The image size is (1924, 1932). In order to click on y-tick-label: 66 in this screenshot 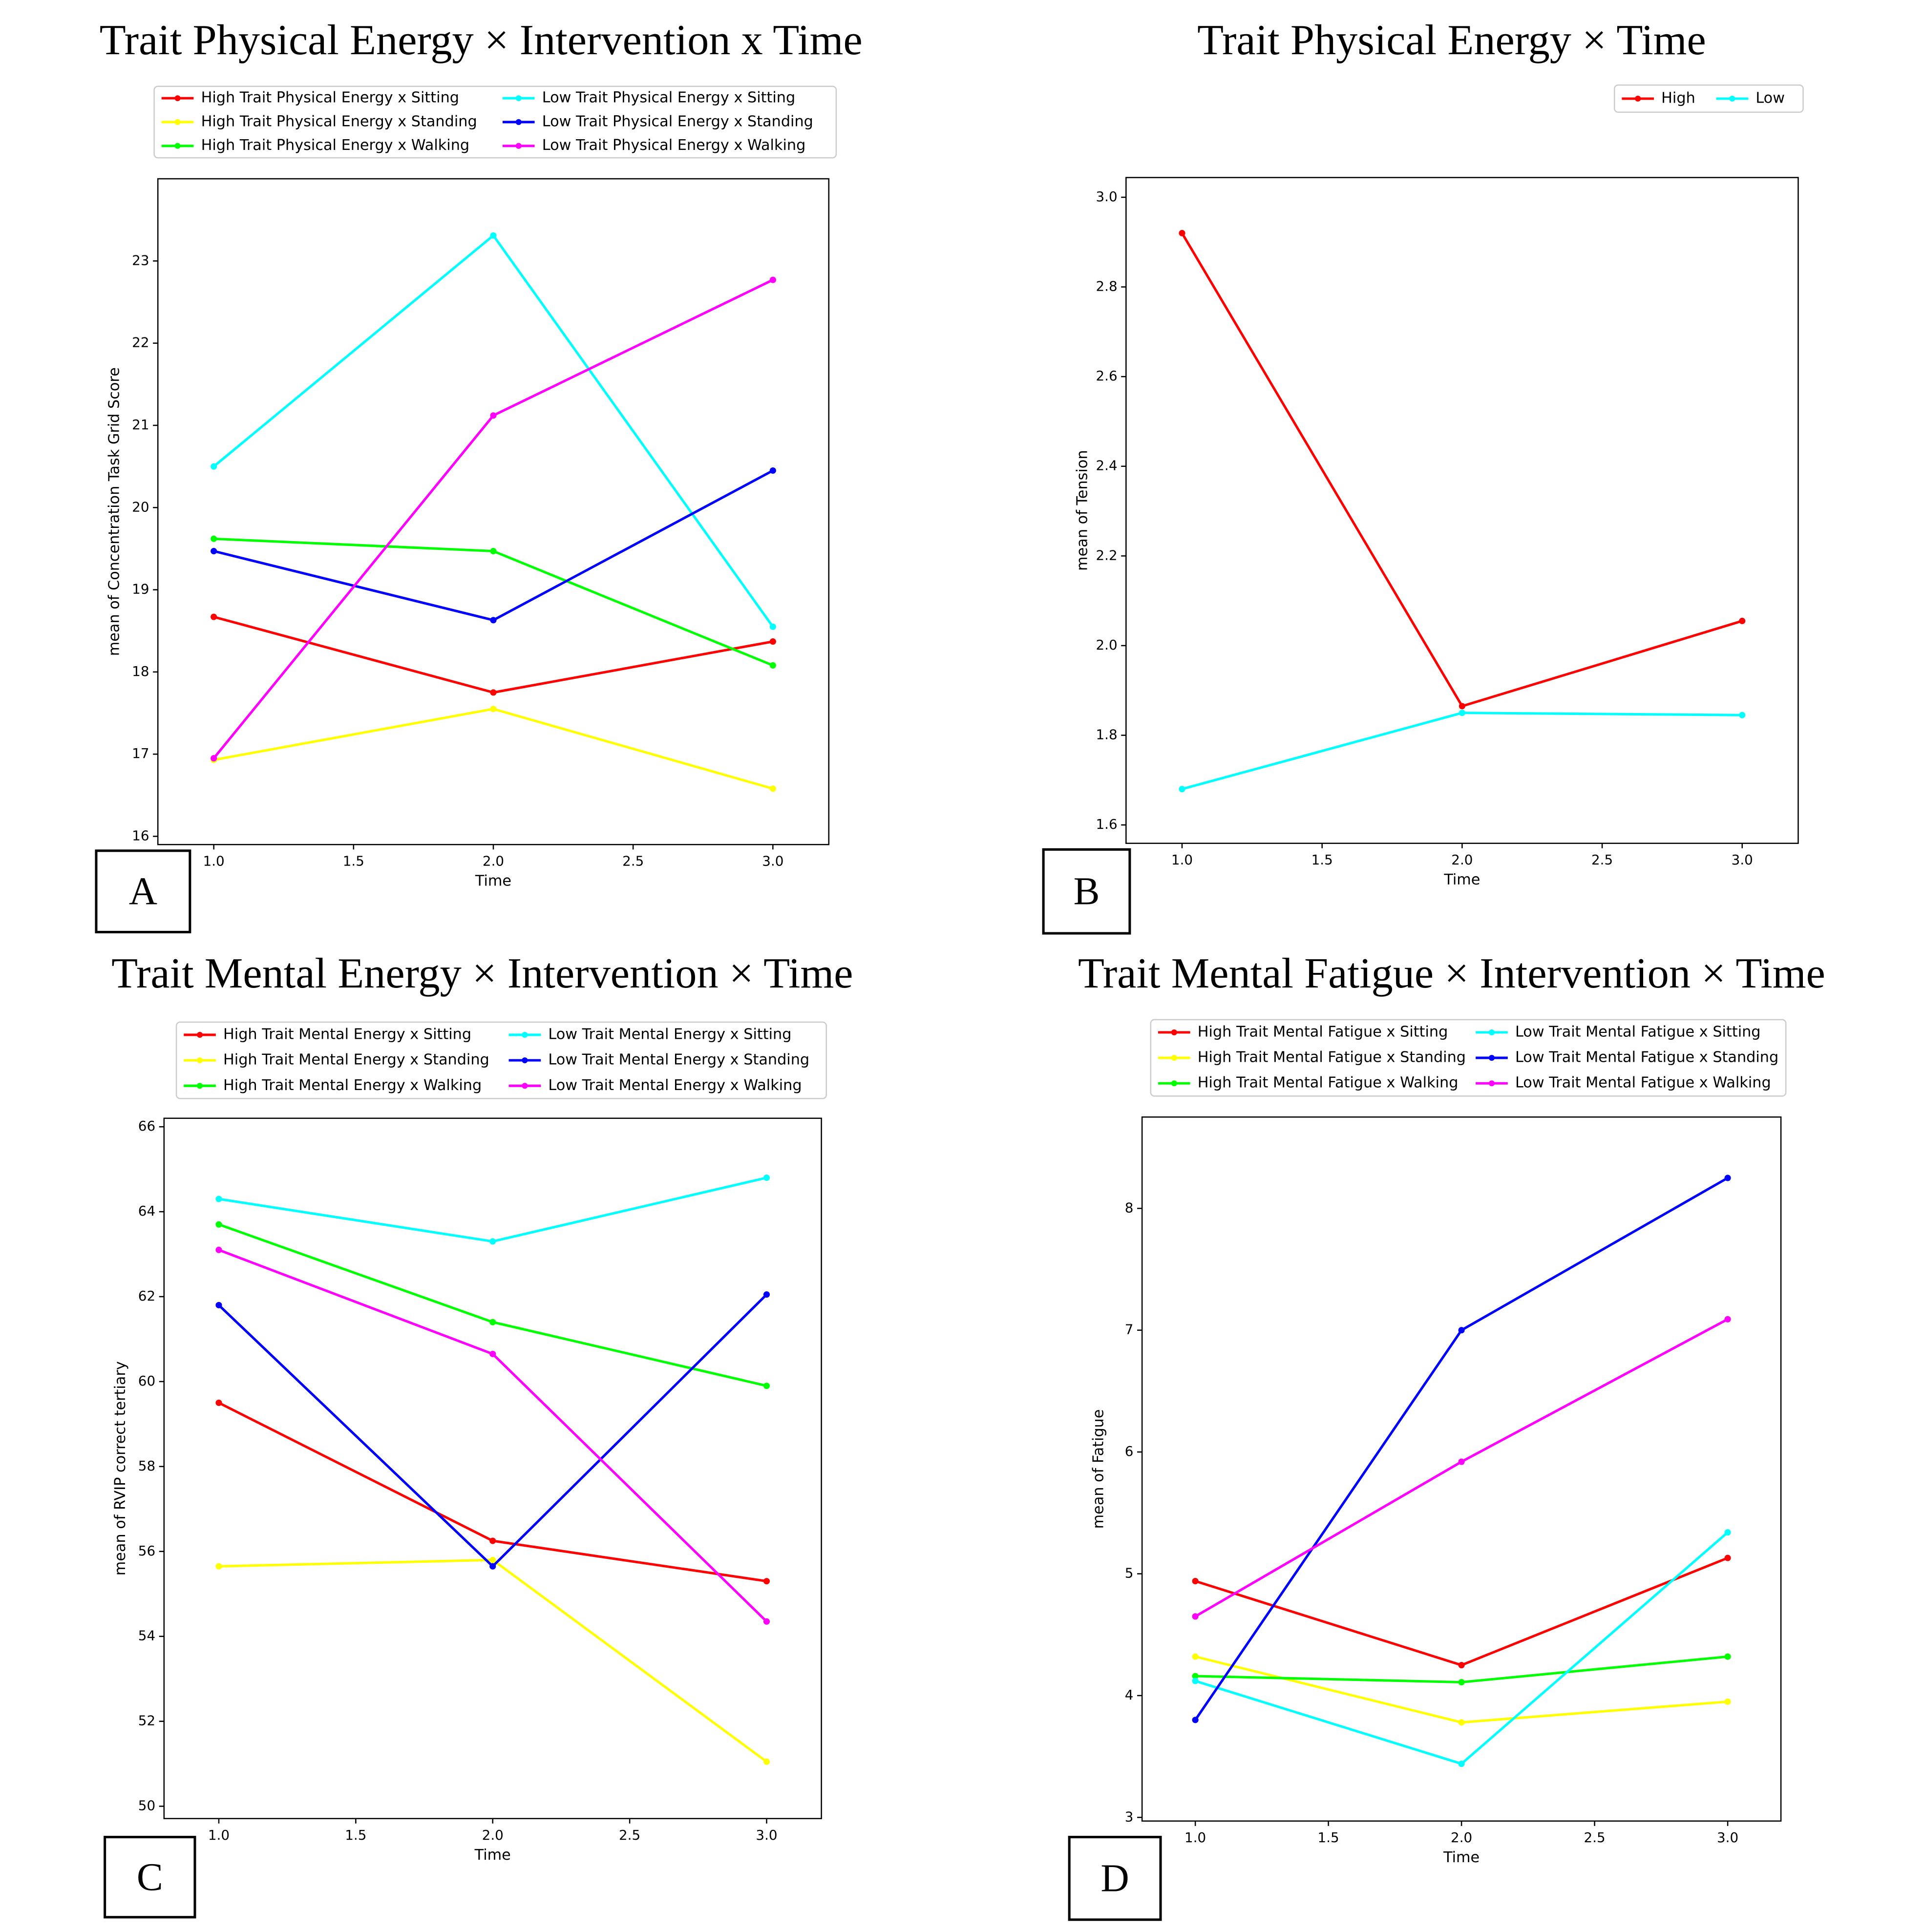, I will do `click(146, 1126)`.